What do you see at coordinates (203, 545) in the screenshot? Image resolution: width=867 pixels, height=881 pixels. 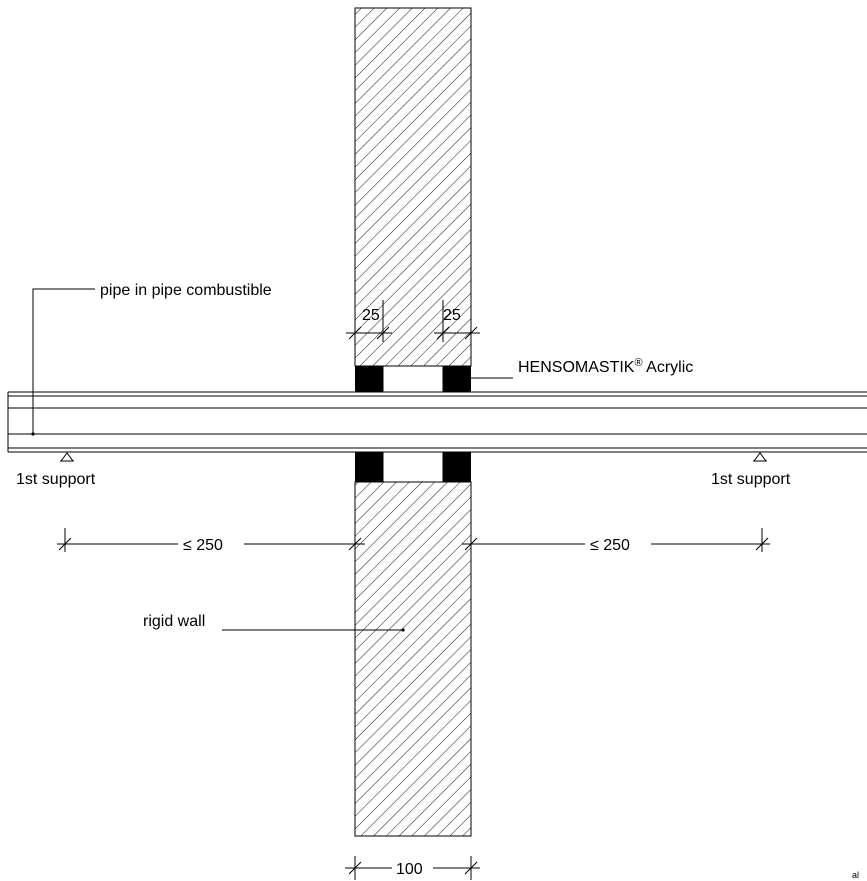 I see `support-distance-left-value: ≤ 250` at bounding box center [203, 545].